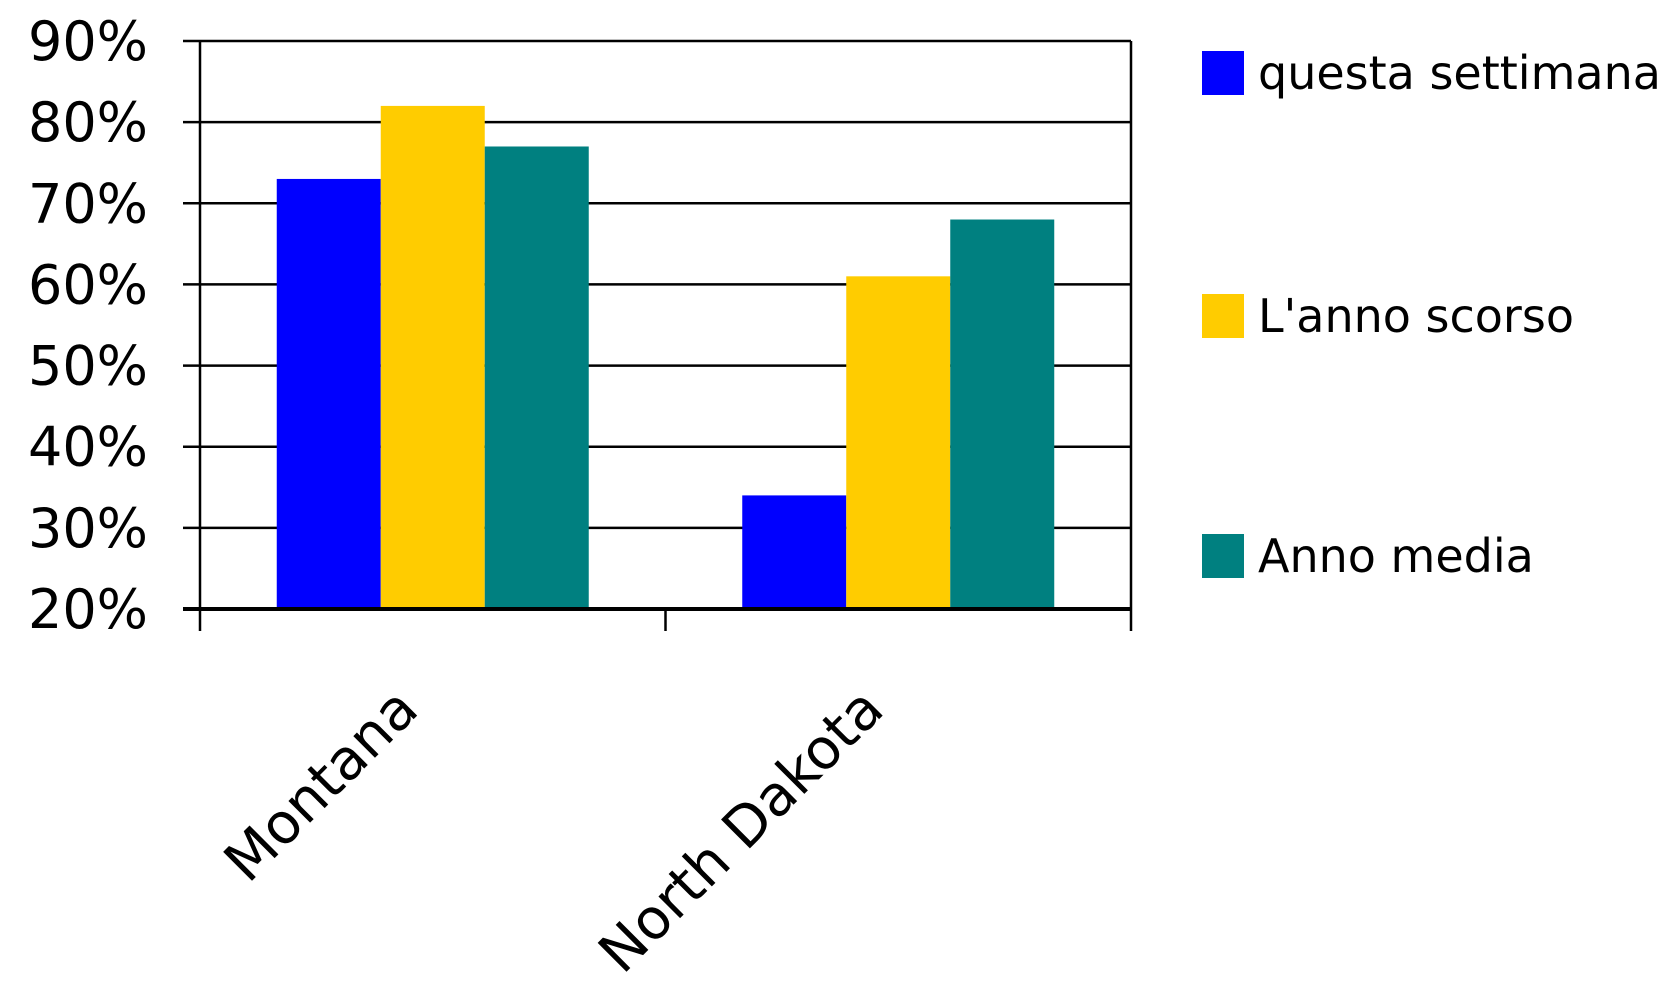  Describe the element at coordinates (88, 447) in the screenshot. I see `y-tick-label: 40%` at that location.